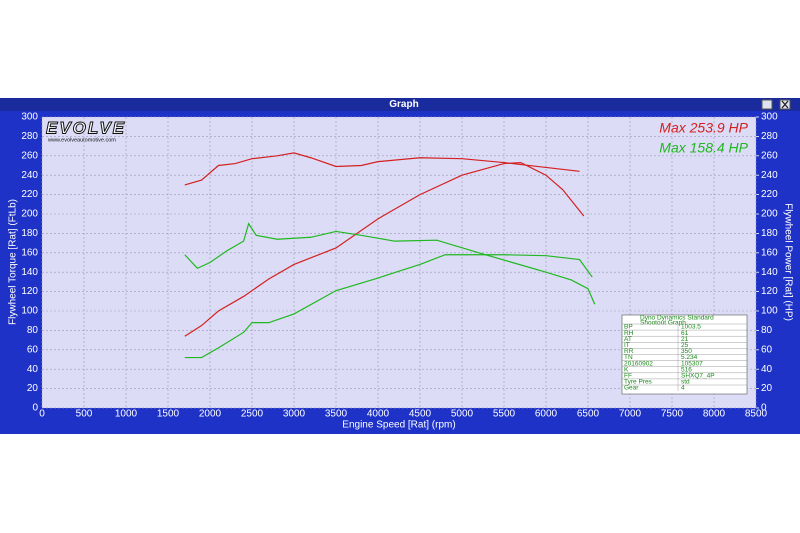  Describe the element at coordinates (627, 345) in the screenshot. I see `info-table-cell: IT` at that location.